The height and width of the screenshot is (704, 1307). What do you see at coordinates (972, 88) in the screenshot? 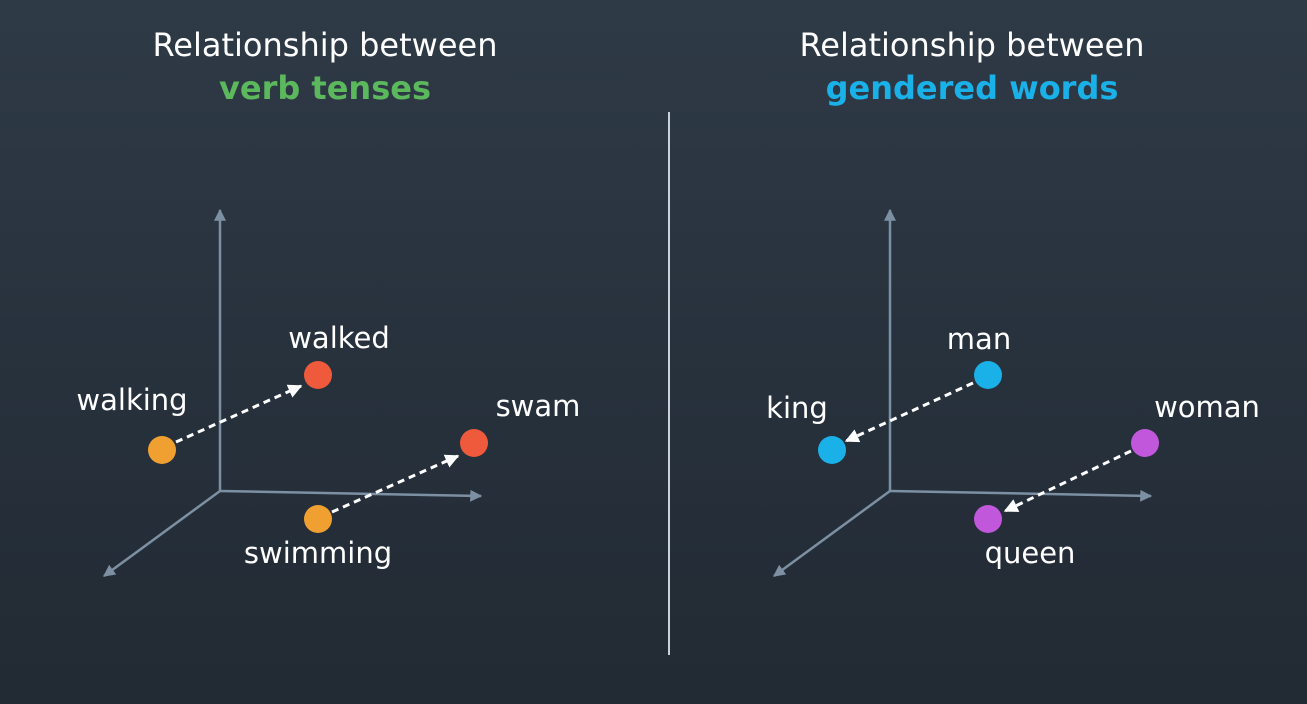
I see `right-title-accent: gendered words` at bounding box center [972, 88].